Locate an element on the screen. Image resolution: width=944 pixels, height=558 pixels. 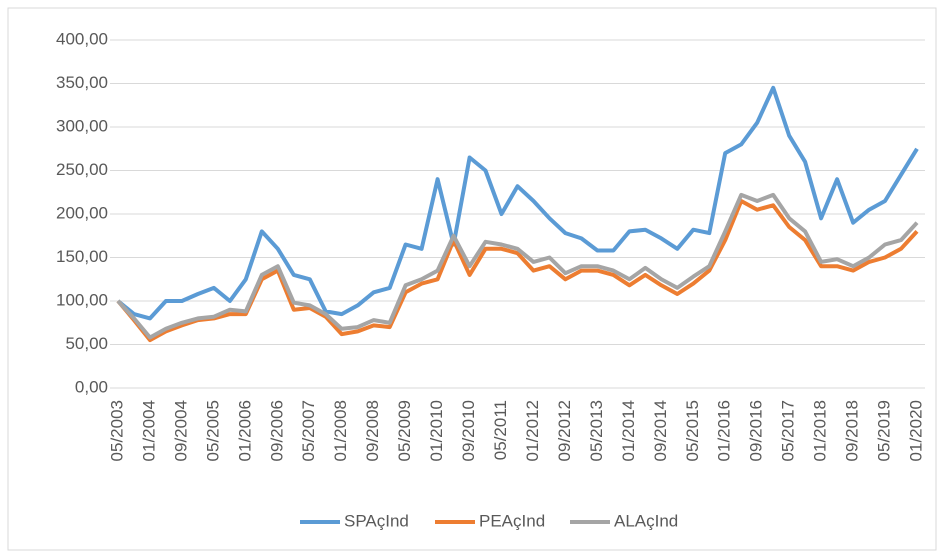
x-tick-label: 01/2008 is located at coordinates (340, 430).